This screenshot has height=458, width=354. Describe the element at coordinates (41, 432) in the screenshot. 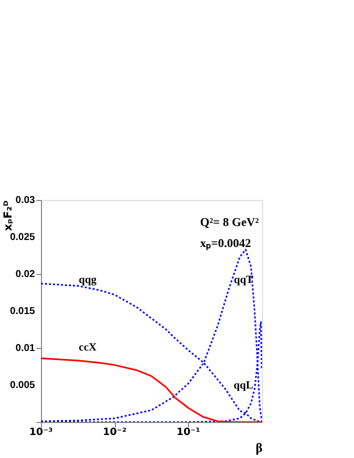

I see `x-tick-label: 10⁻³` at that location.